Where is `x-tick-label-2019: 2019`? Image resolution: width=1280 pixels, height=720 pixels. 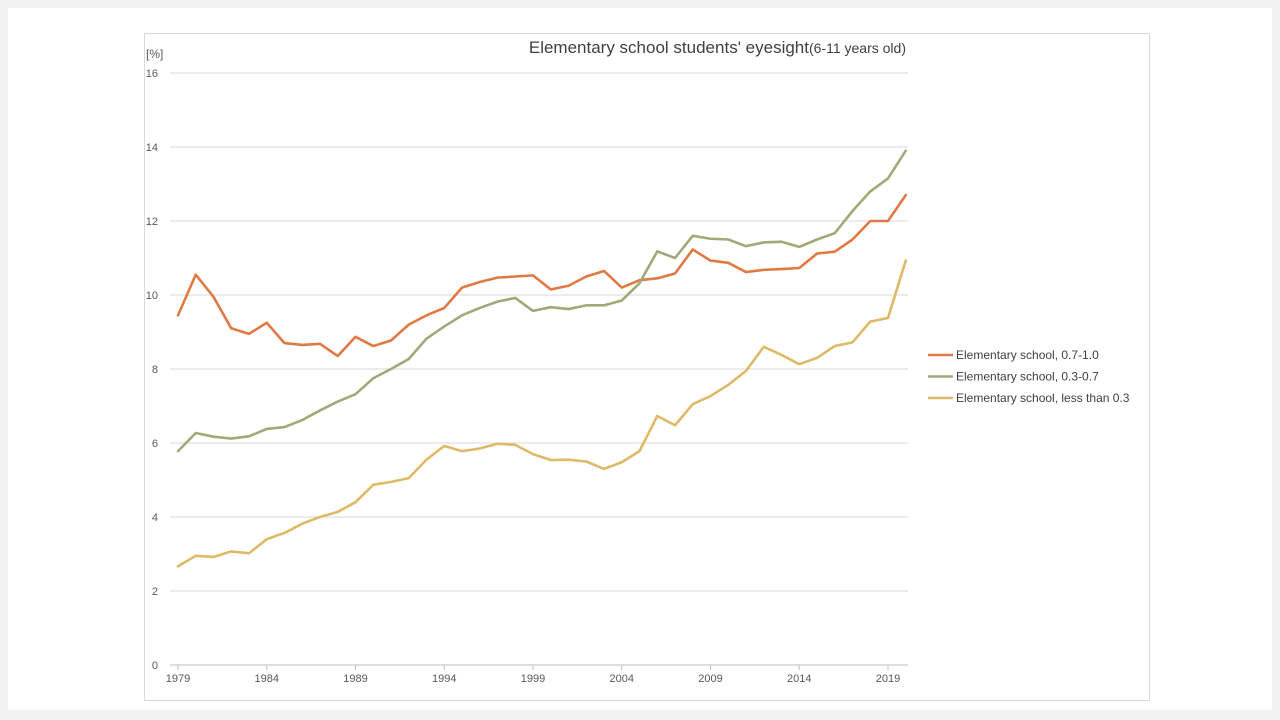
x-tick-label-2019: 2019 is located at coordinates (888, 679).